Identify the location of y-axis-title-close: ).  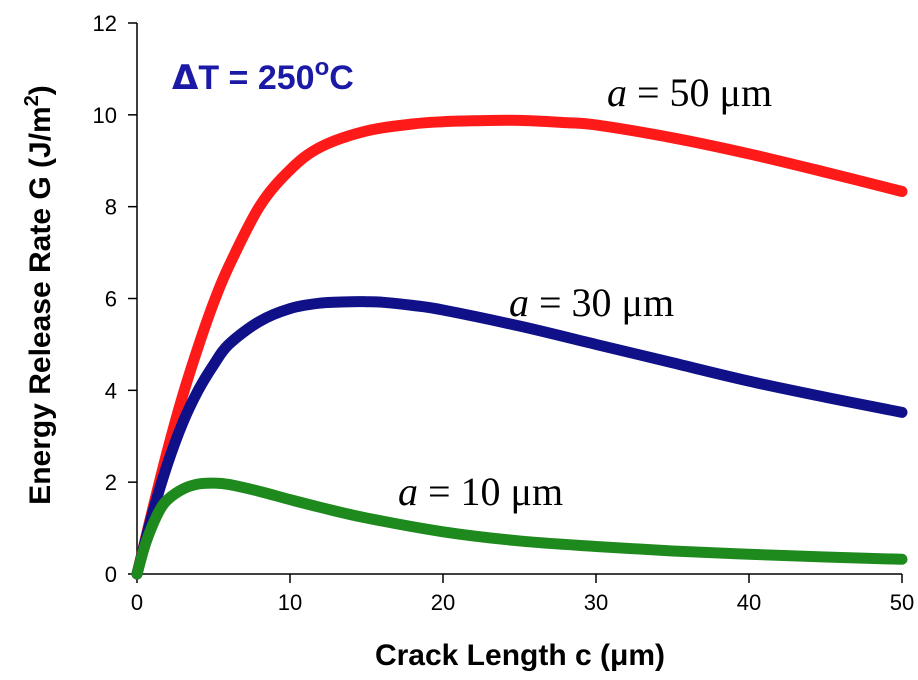
(40, 90).